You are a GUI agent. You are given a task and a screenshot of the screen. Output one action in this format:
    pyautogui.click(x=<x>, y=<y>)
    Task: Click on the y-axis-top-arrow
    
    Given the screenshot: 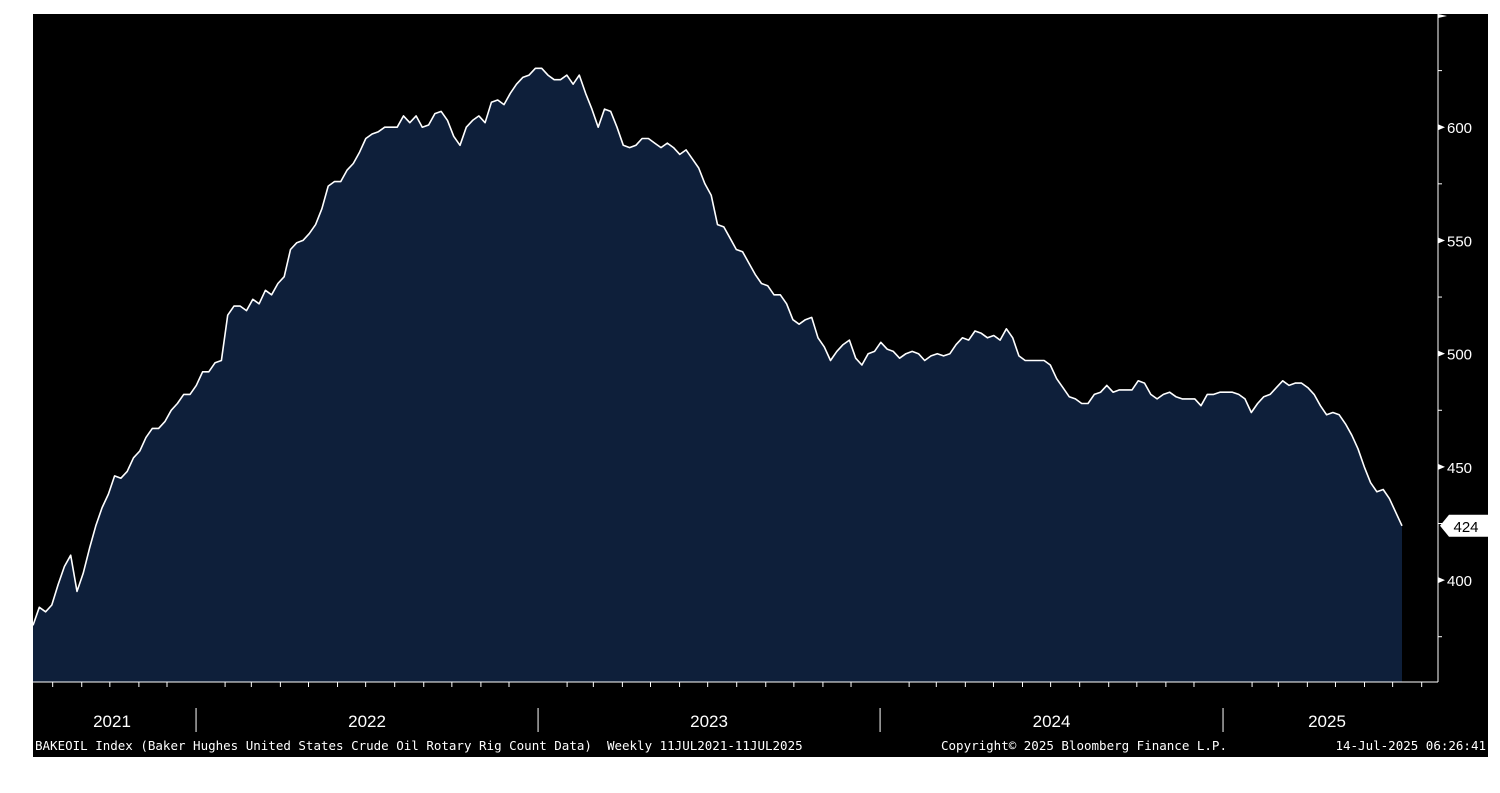 What is the action you would take?
    pyautogui.click(x=1442, y=16)
    